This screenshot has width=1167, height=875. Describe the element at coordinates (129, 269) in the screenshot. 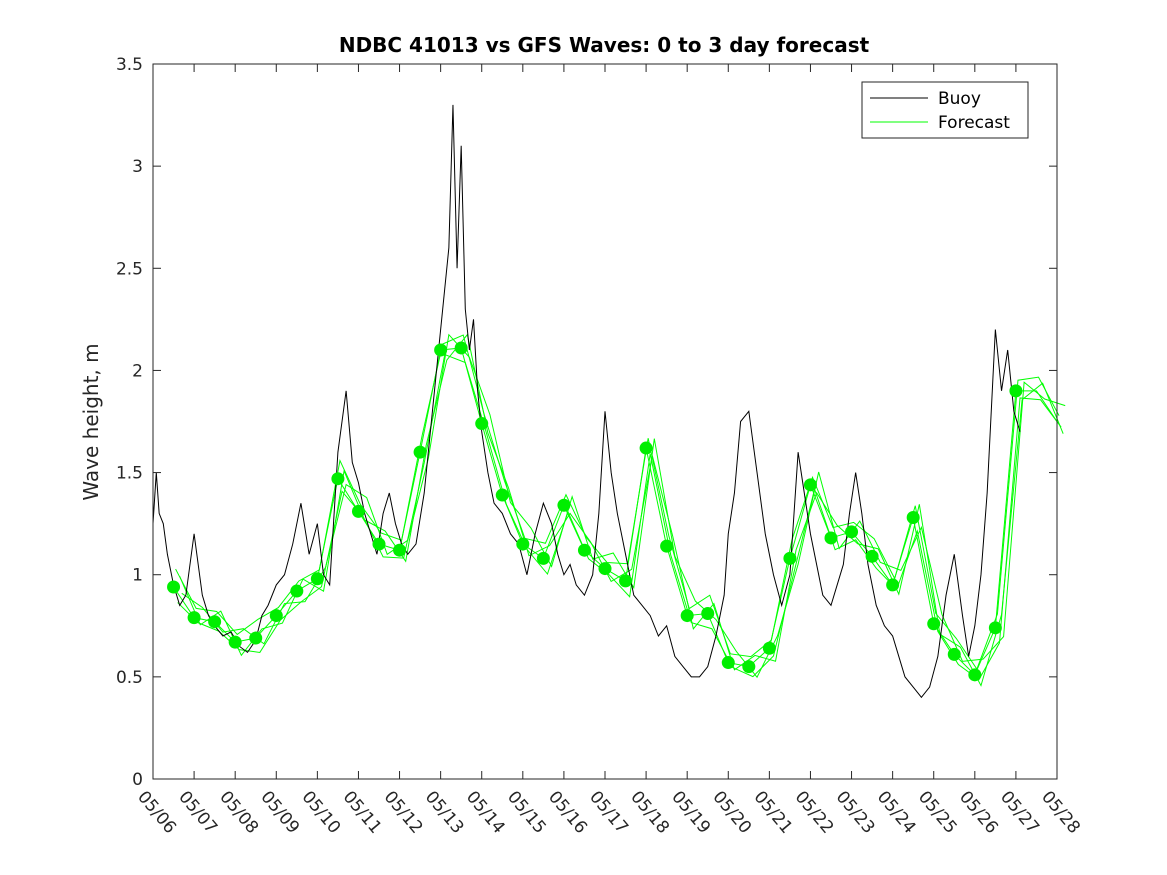

I see `y-tick-label: 2.5` at that location.